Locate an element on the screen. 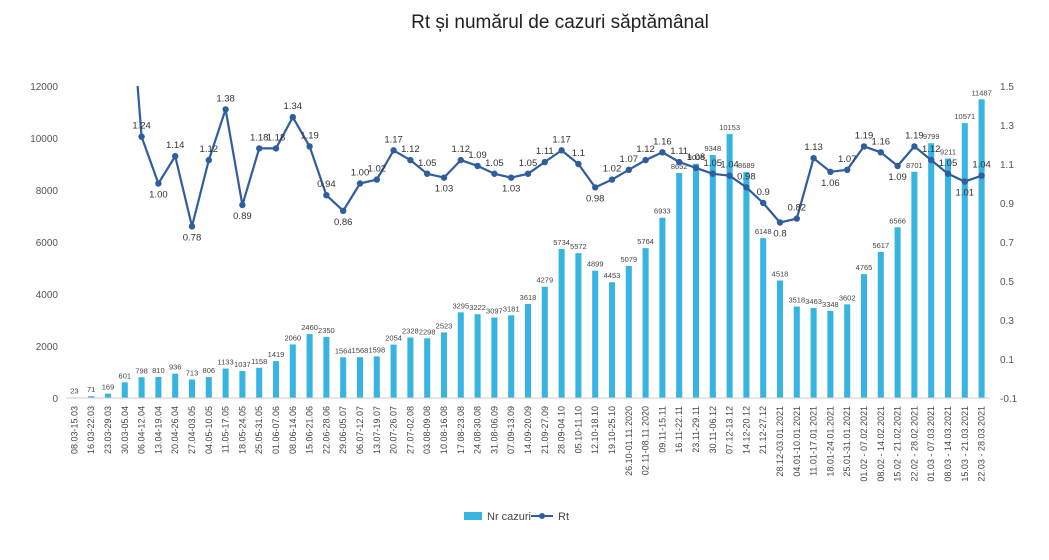 The height and width of the screenshot is (560, 1049). y-left-tick-label: 4000 is located at coordinates (47, 295).